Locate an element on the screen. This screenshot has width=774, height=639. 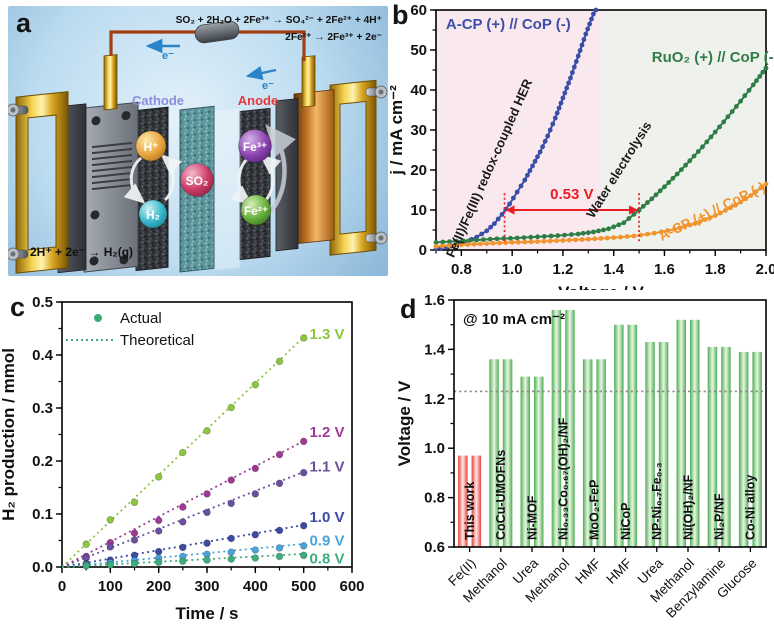
redox-cycle-arrow is located at coordinates (280, 168).